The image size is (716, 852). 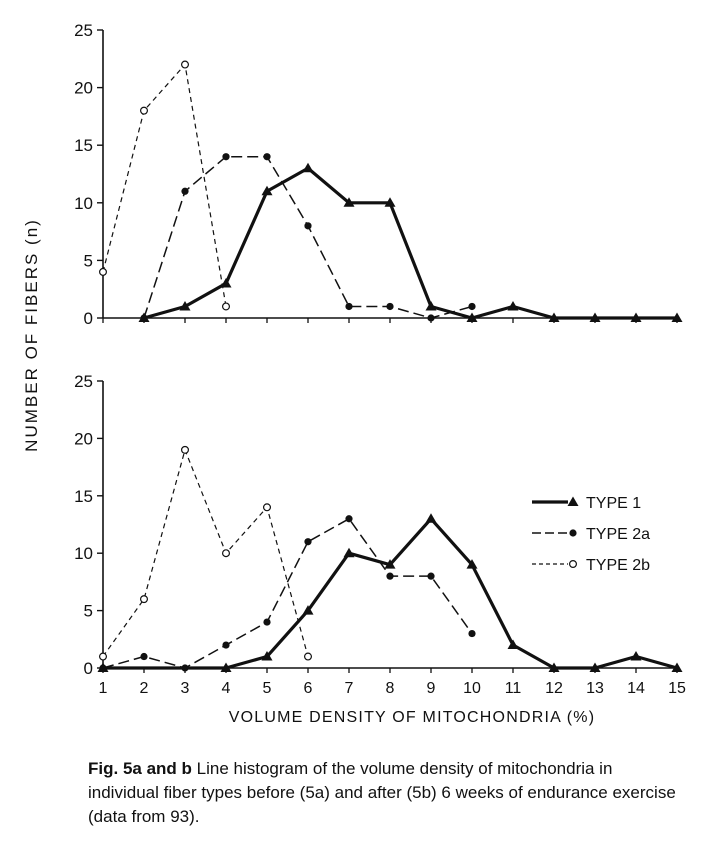 I want to click on legend-label-type-1: TYPE 1, so click(x=613, y=503).